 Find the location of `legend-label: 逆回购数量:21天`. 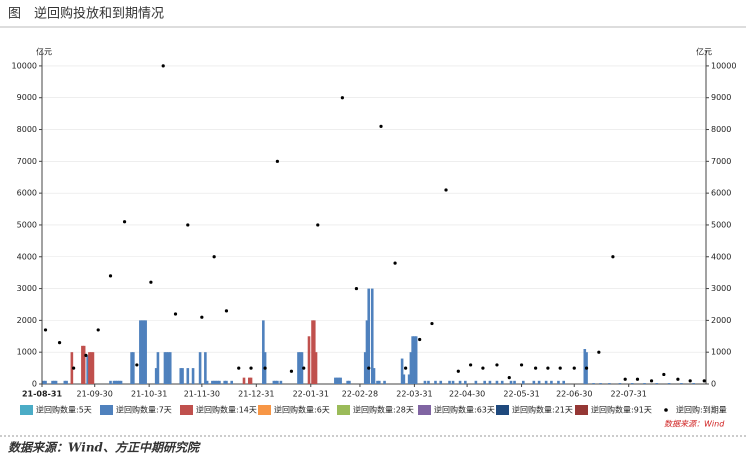

legend-label: 逆回购数量:21天 is located at coordinates (542, 410).